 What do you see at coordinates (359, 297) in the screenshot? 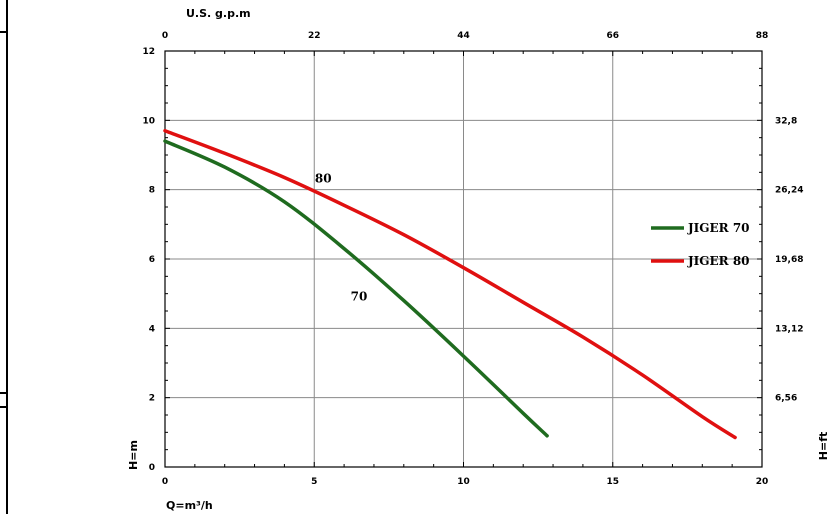
I see `curve-label-jiger-70: 70` at bounding box center [359, 297].